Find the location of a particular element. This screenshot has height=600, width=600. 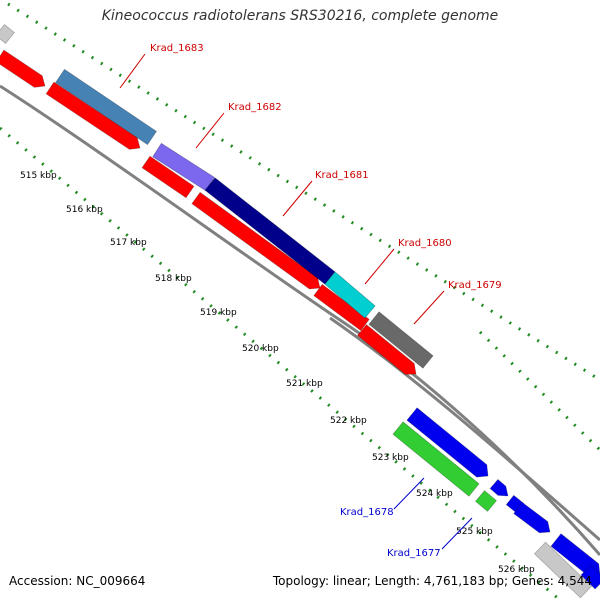

accession-text: Accession: NC_009664 is located at coordinates (77, 581).